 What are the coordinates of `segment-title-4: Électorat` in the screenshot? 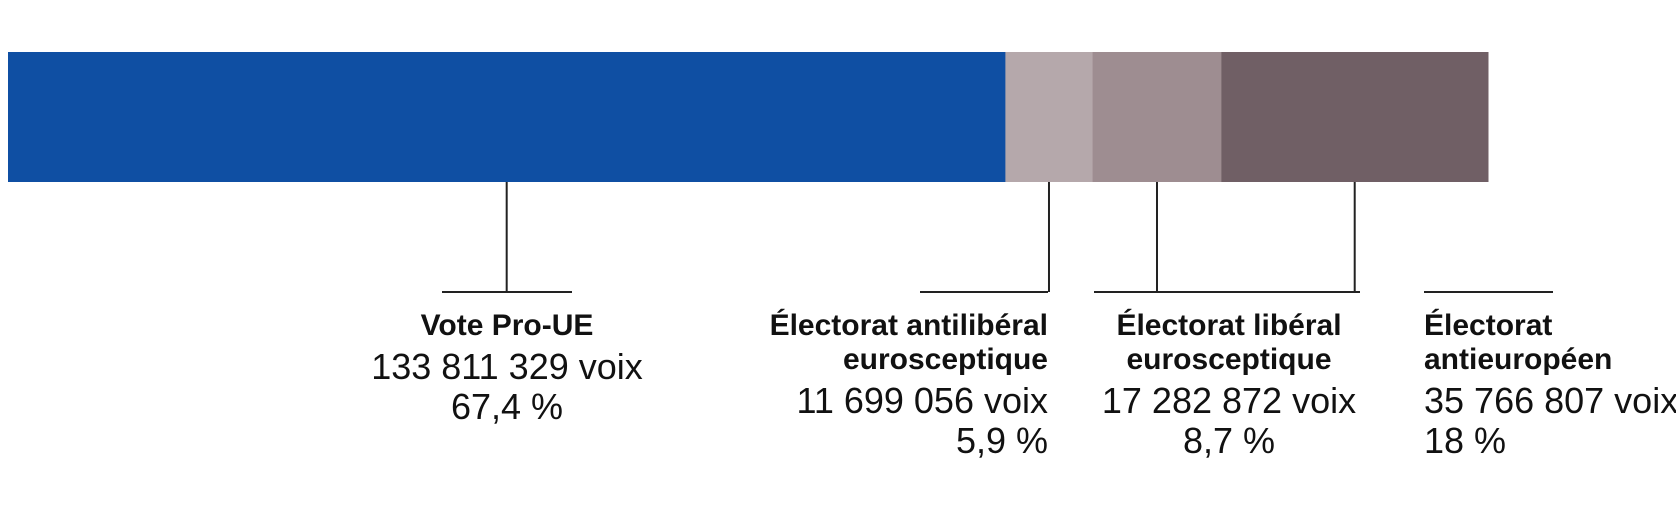 It's located at (1488, 325).